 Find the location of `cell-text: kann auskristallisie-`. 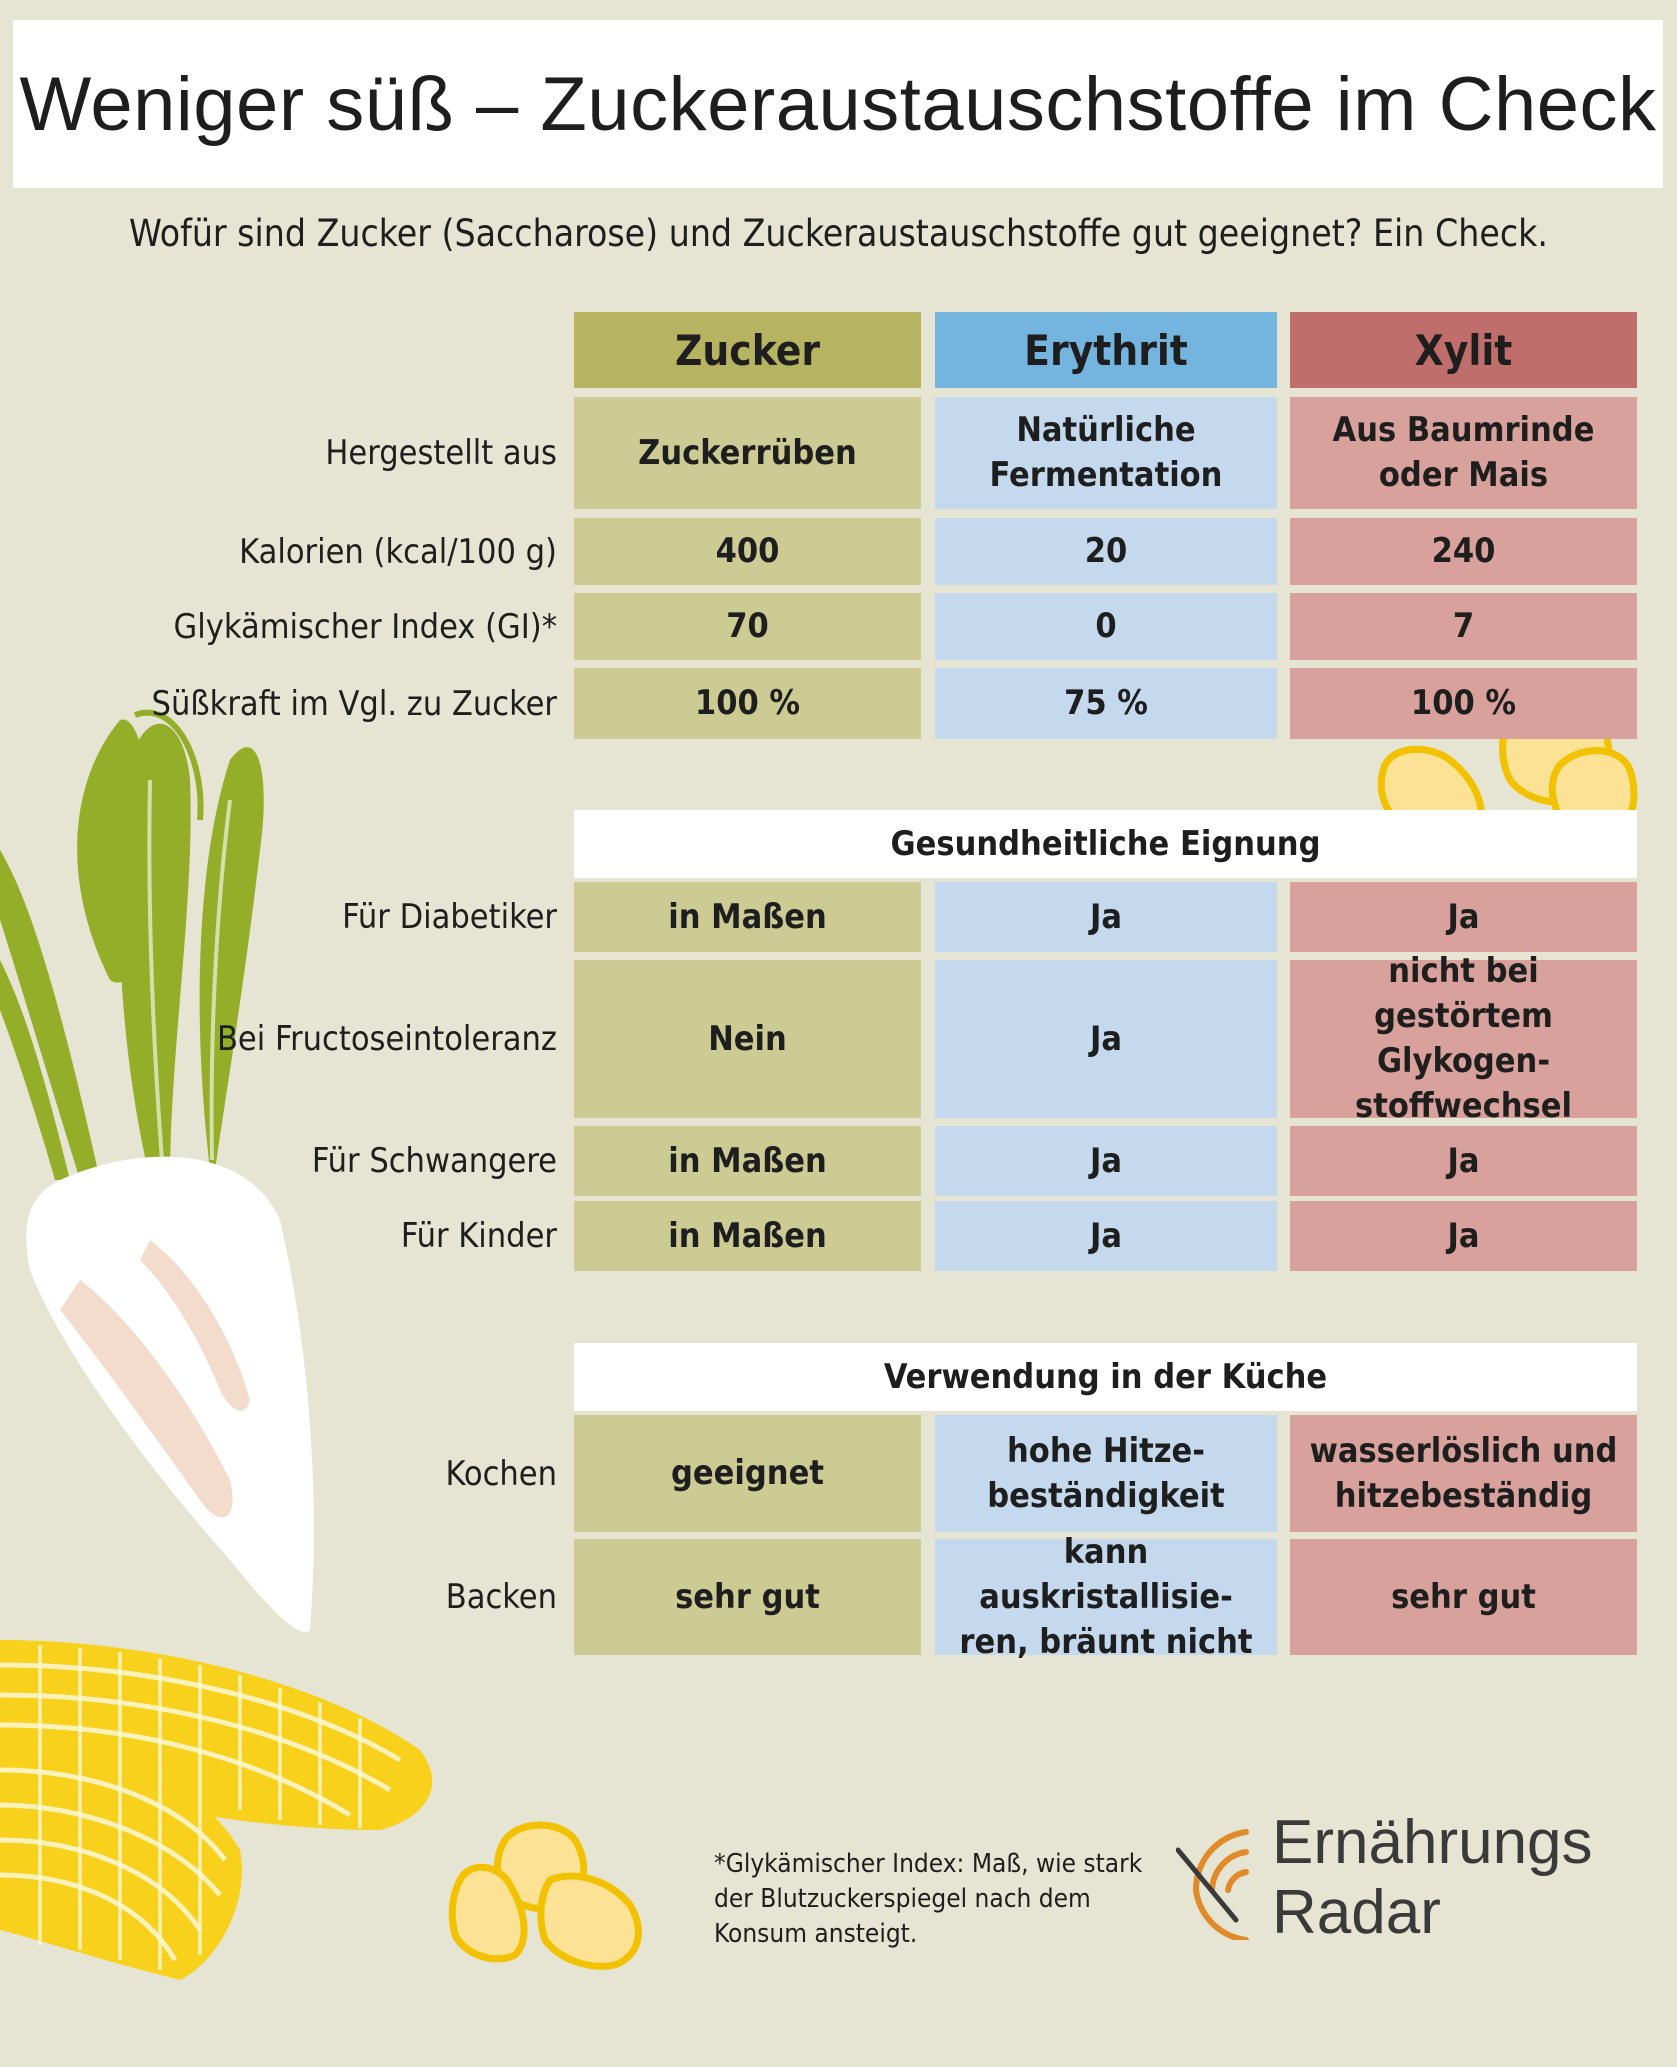

cell-text: kann auskristallisie- is located at coordinates (1106, 1574).